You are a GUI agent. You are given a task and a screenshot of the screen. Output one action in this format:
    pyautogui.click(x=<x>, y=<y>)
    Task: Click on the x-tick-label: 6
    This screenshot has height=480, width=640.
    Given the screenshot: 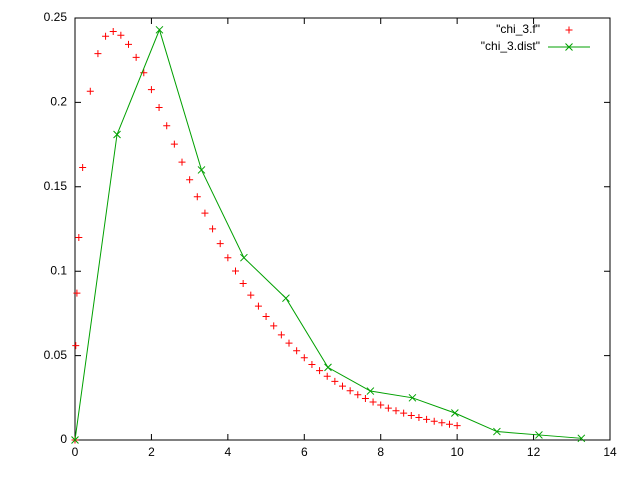 What is the action you would take?
    pyautogui.click(x=304, y=452)
    